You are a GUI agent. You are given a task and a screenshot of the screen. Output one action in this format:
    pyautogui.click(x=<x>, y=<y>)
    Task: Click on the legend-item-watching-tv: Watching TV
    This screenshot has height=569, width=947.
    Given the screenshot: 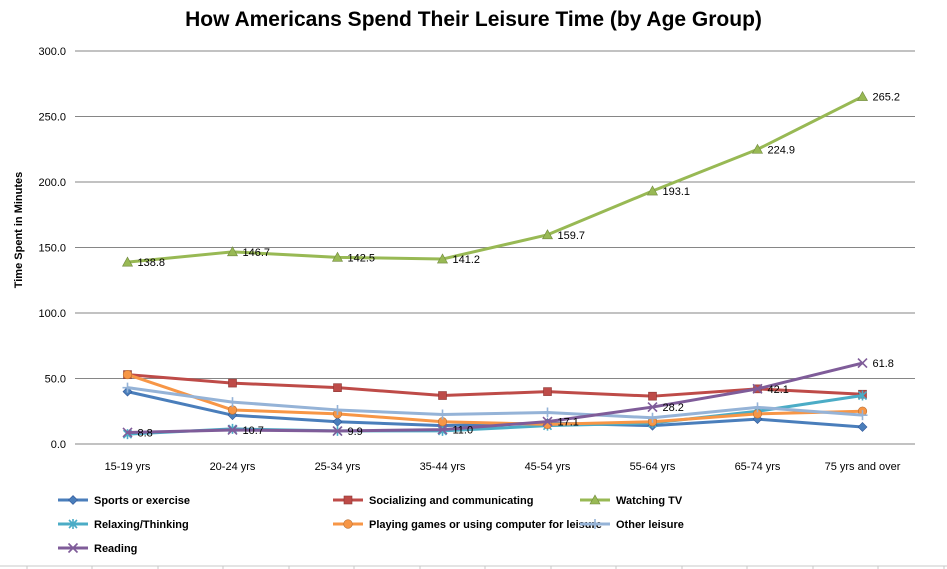 What is the action you would take?
    pyautogui.click(x=631, y=500)
    